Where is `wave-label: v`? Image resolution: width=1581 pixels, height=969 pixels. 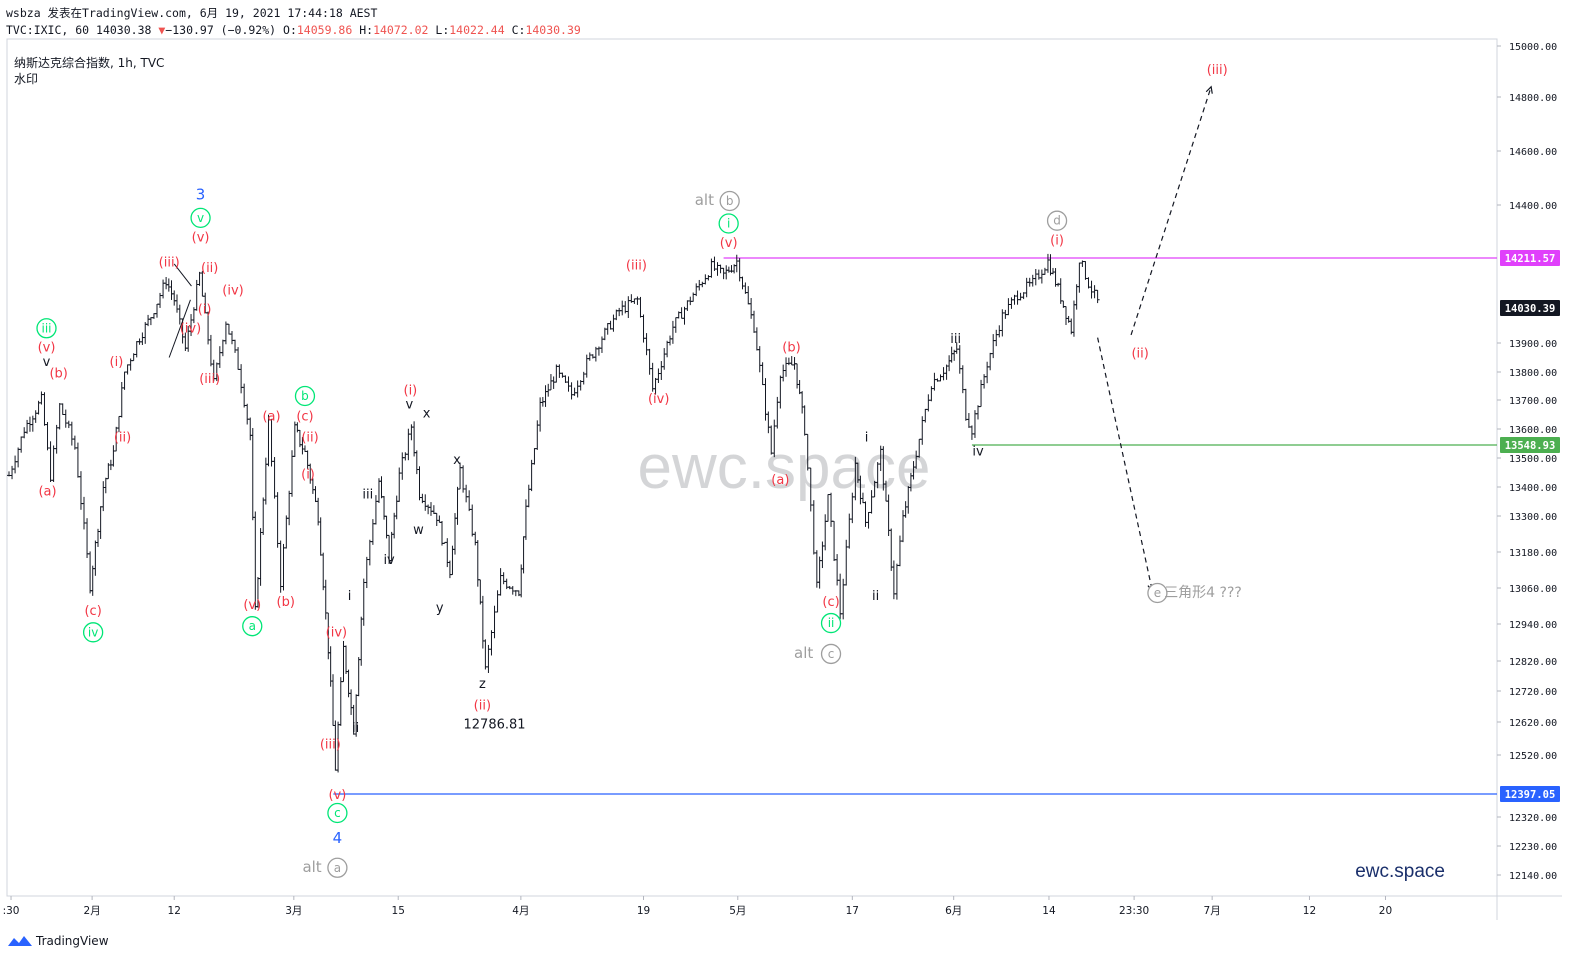 wave-label: v is located at coordinates (47, 362).